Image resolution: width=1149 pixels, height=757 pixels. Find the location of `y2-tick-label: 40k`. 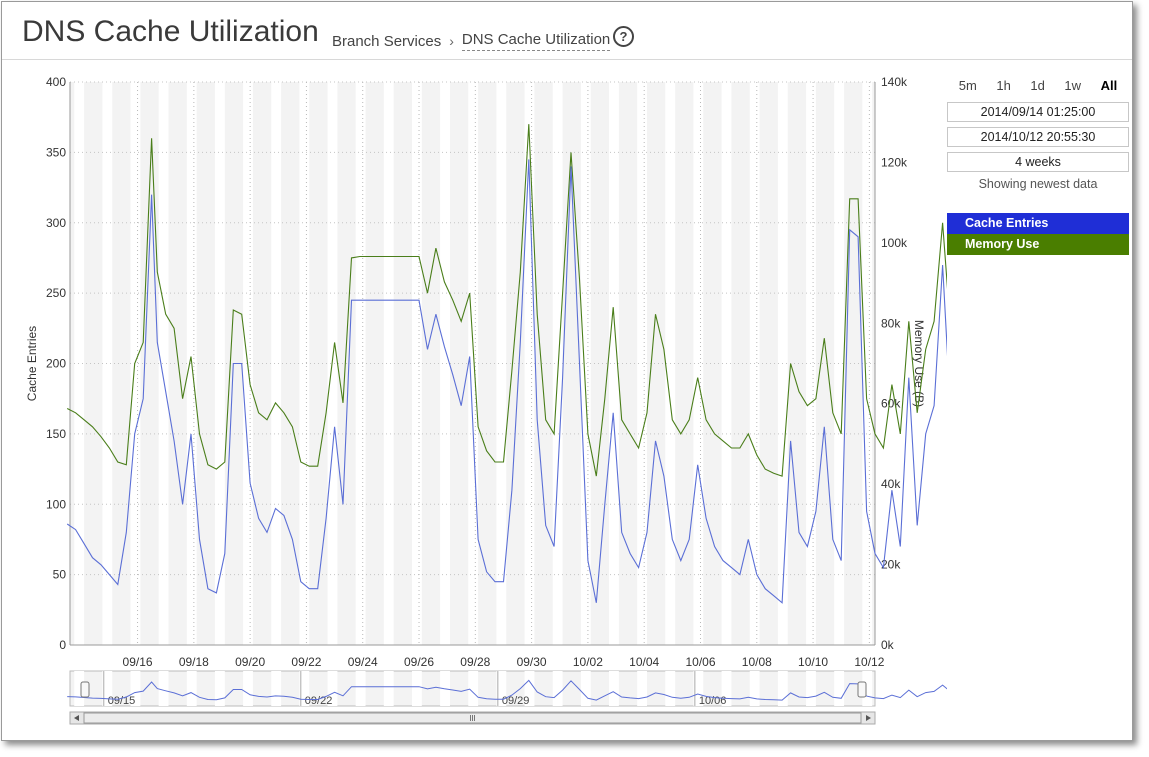

y2-tick-label: 40k is located at coordinates (891, 484).